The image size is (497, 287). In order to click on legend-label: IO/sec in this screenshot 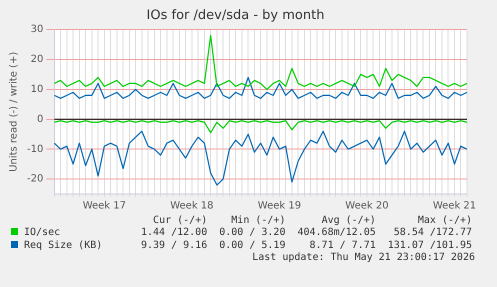, I will do `click(42, 232)`.